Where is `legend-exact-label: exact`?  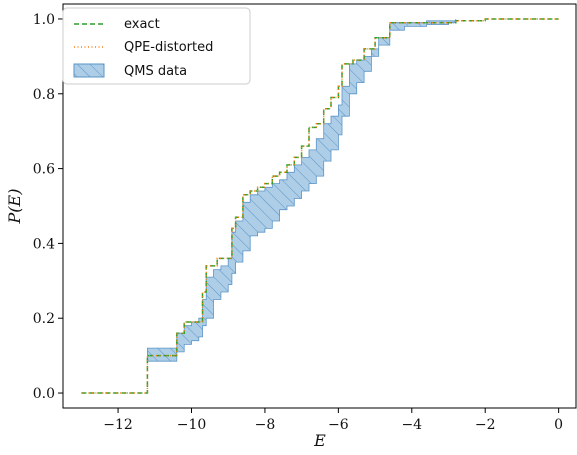 legend-exact-label: exact is located at coordinates (142, 24).